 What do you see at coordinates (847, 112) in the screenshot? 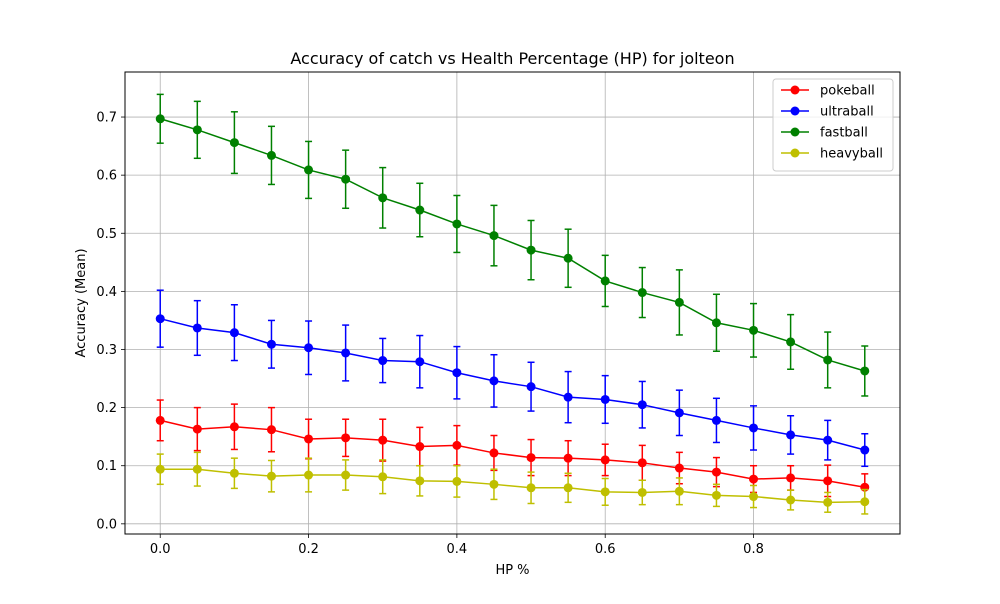
I see `legend-label: ultraball` at bounding box center [847, 112].